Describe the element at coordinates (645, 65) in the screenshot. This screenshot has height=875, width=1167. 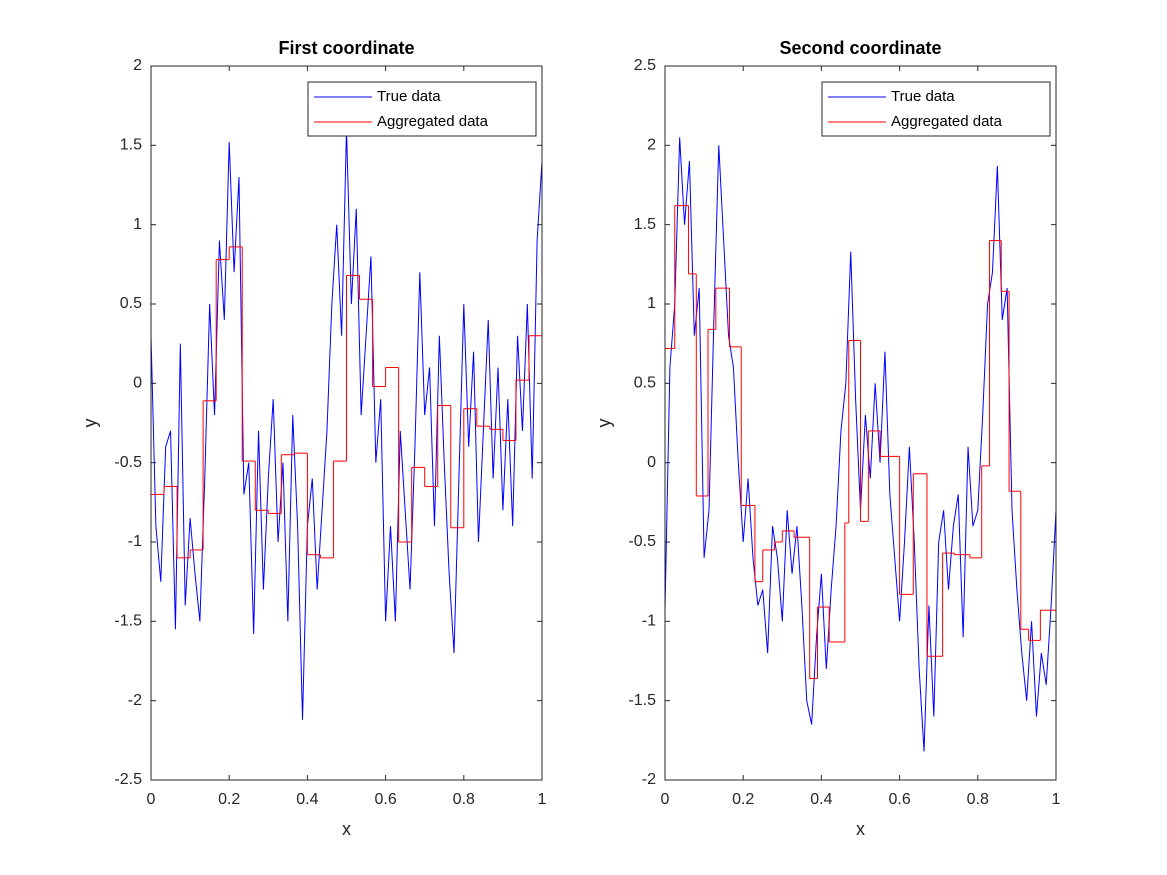
I see `y-tick-label: 2.5` at that location.